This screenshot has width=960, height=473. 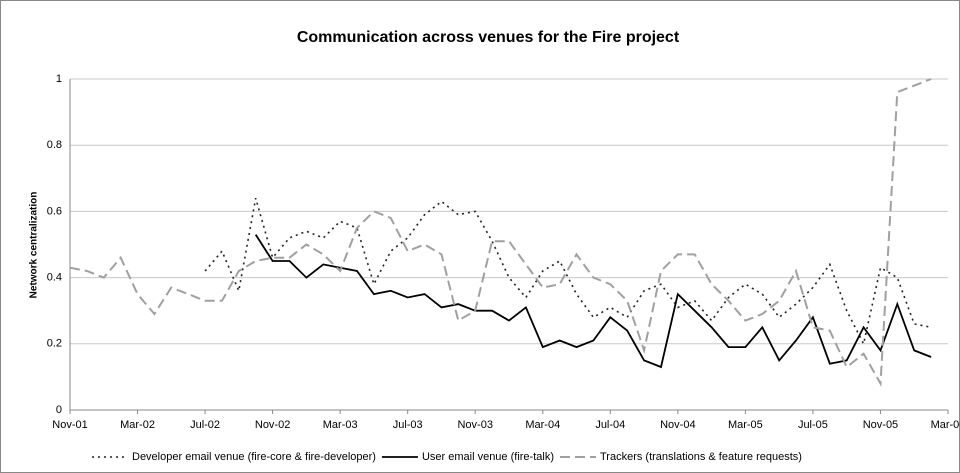 I want to click on y-axis-label: Network centralization, so click(x=34, y=245).